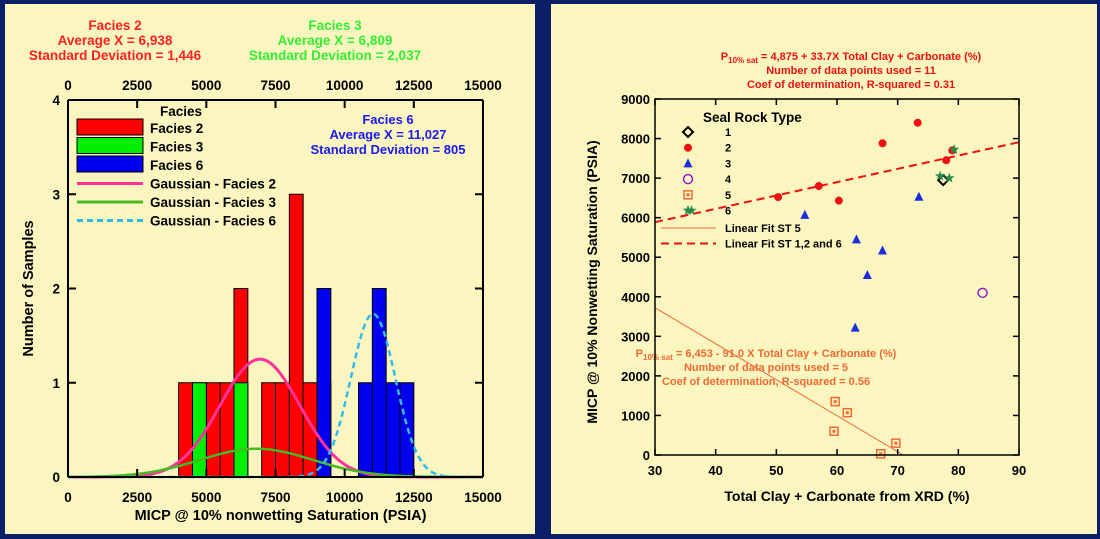 Image resolution: width=1100 pixels, height=539 pixels. I want to click on y-tick-label: 2, so click(56, 289).